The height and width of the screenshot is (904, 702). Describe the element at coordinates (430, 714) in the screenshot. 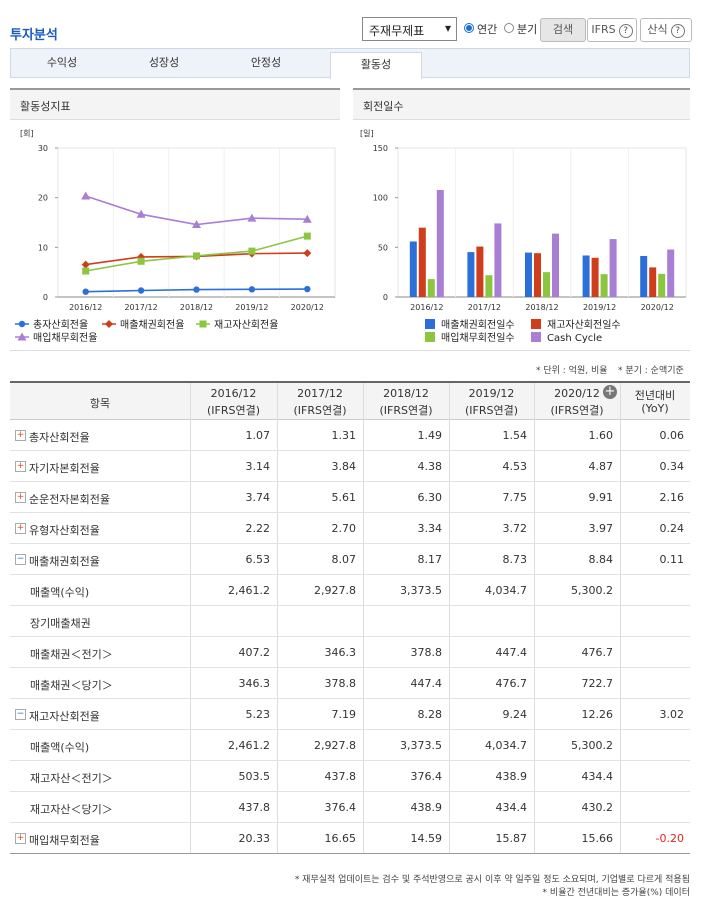

I see `cell: 8.28` at that location.